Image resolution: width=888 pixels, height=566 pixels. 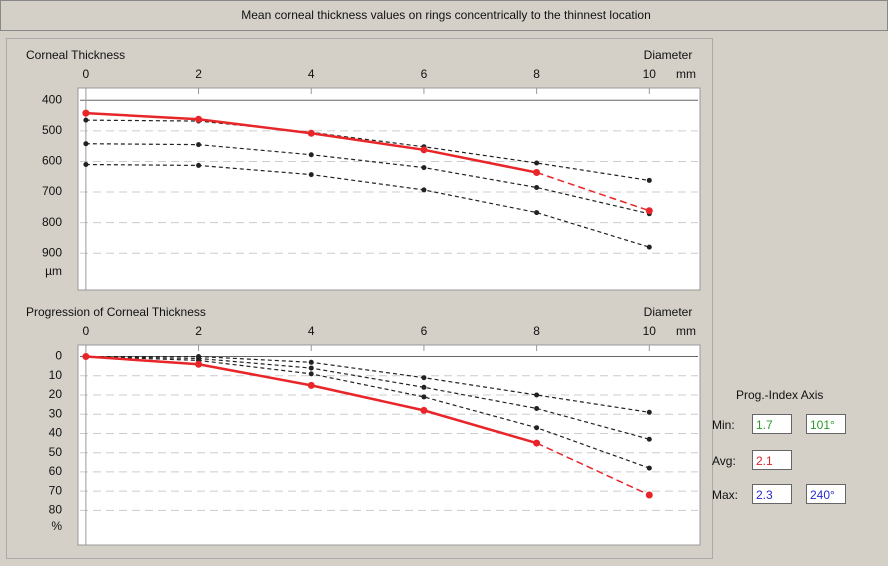 What do you see at coordinates (772, 424) in the screenshot?
I see `min-value: 1.7` at bounding box center [772, 424].